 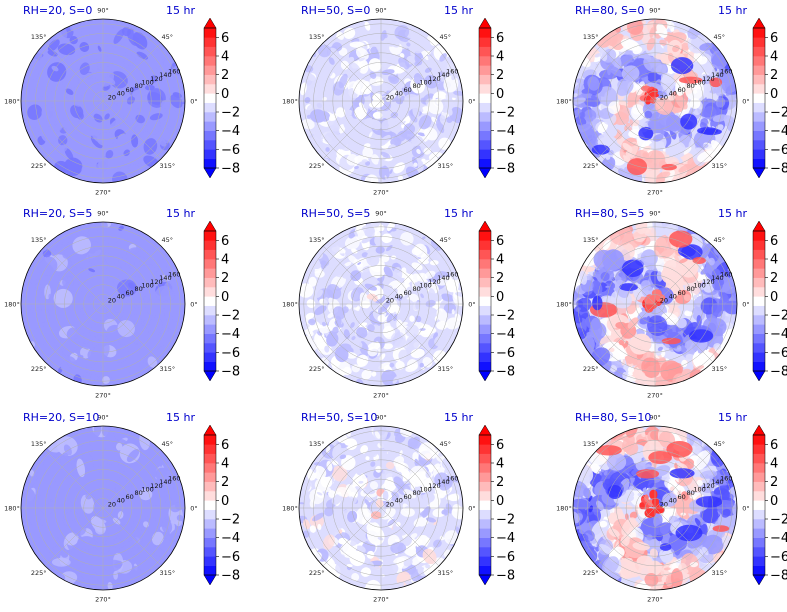 I want to click on colorbar: 6 4 2 0 −2 −4 −6 −8, so click(x=769, y=98).